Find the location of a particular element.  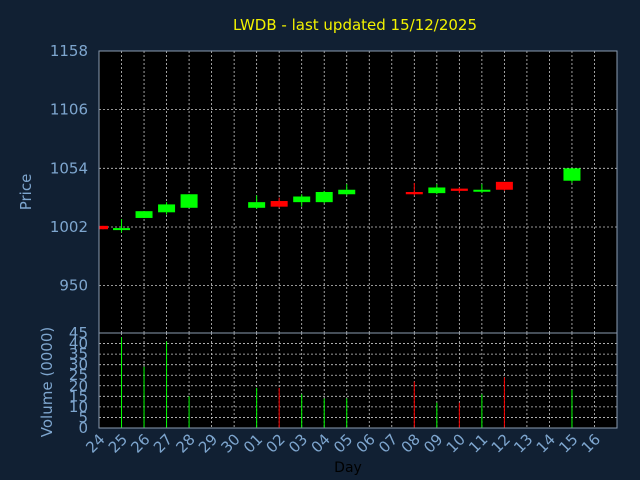

candles is located at coordinates (340, 200).